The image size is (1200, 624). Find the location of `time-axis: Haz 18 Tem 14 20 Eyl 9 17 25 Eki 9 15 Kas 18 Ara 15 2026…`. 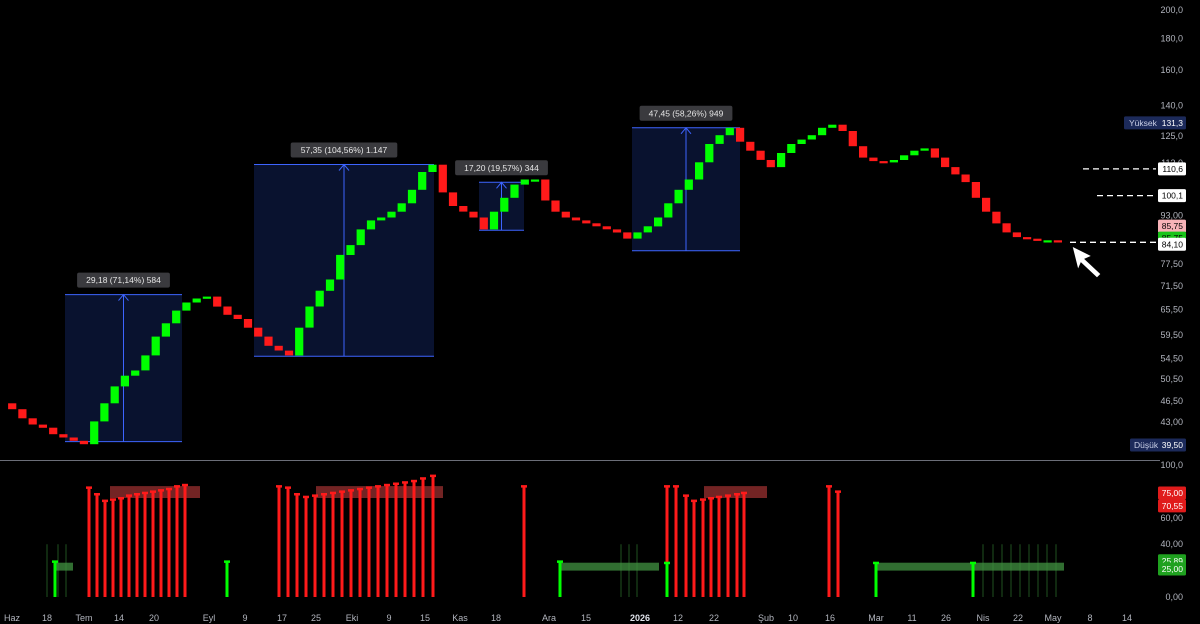

time-axis: Haz 18 Tem 14 20 Eyl 9 17 25 Eki 9 15 Kas 18 Ara 15 2026… is located at coordinates (568, 618).